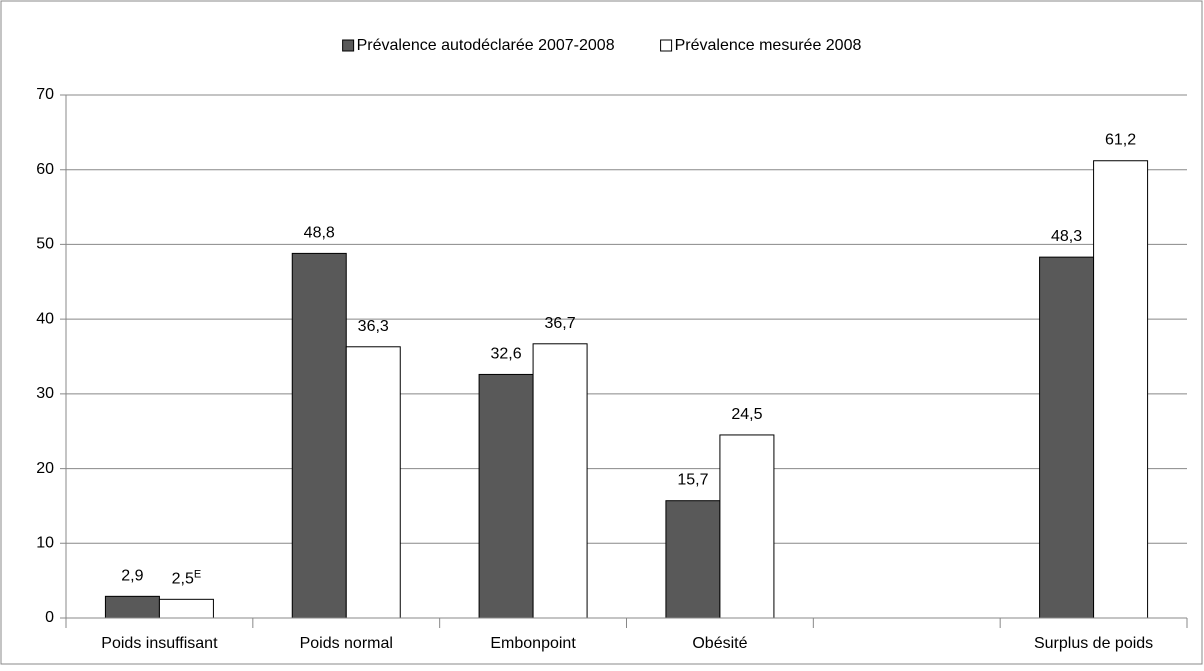 This screenshot has width=1204, height=671. Describe the element at coordinates (1093, 643) in the screenshot. I see `x-tick-label: Surplus de poids` at that location.